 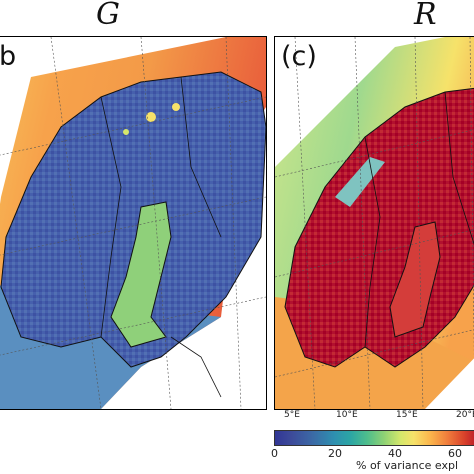 What do you see at coordinates (292, 415) in the screenshot?
I see `lon-tick-5e: 5°E` at bounding box center [292, 415].